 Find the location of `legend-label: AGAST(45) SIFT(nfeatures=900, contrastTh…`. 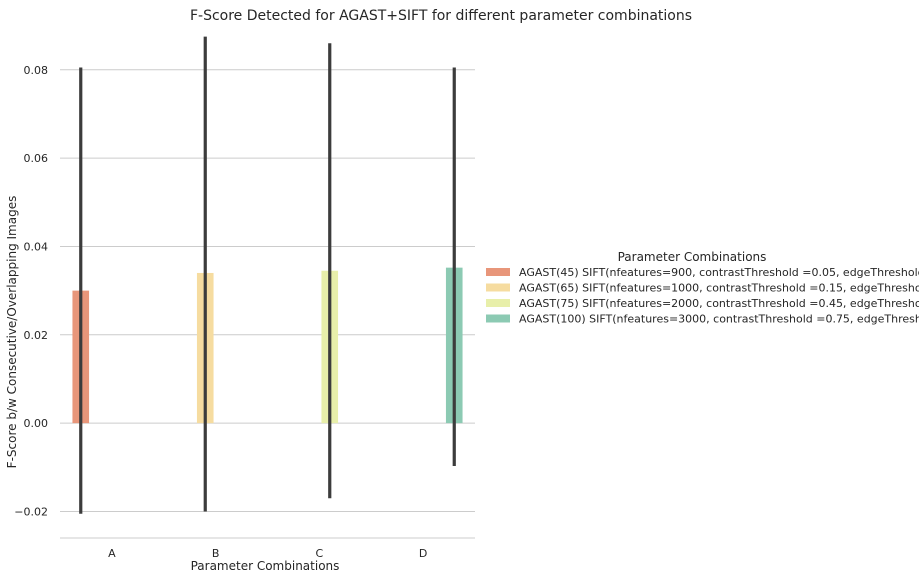

legend-label: AGAST(45) SIFT(nfeatures=900, contrastTh… is located at coordinates (719, 272).